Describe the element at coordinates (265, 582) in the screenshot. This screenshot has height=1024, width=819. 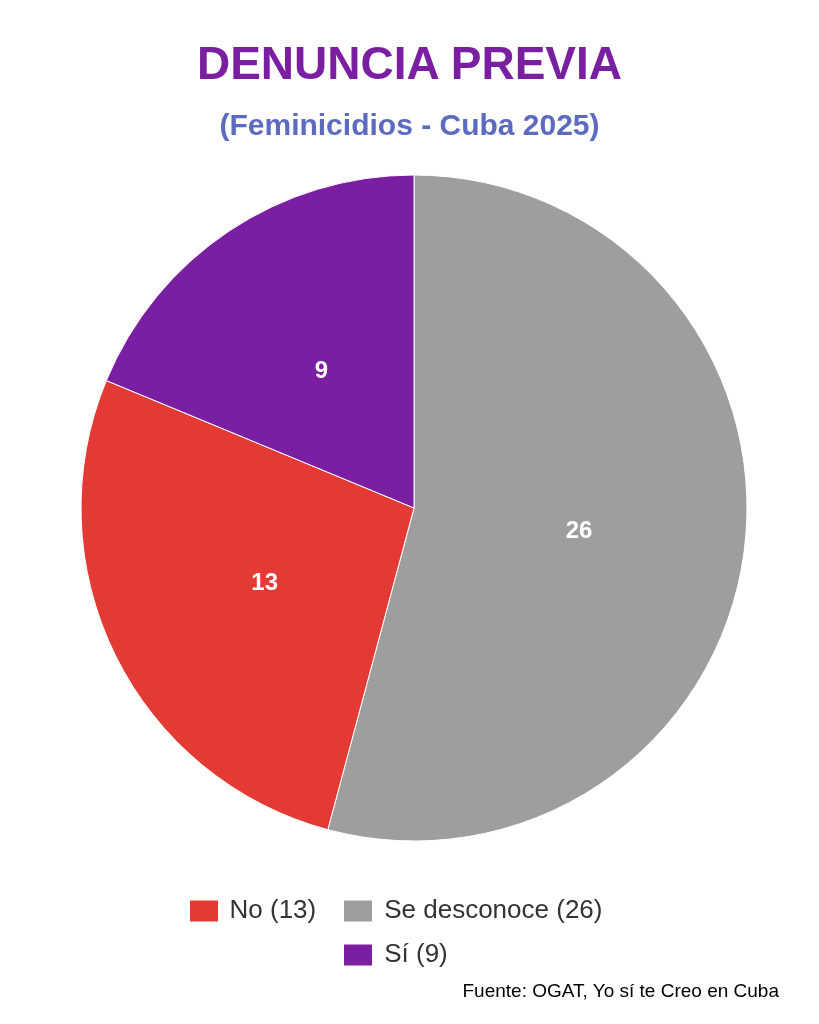
I see `data-label: 13` at that location.